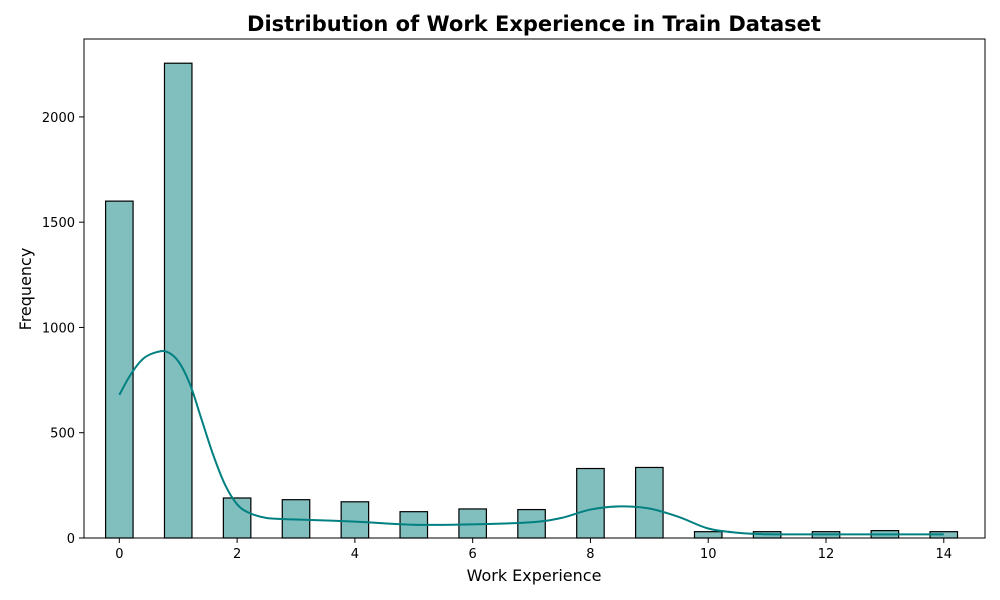  Describe the element at coordinates (237, 554) in the screenshot. I see `x-tick-label: 2` at that location.